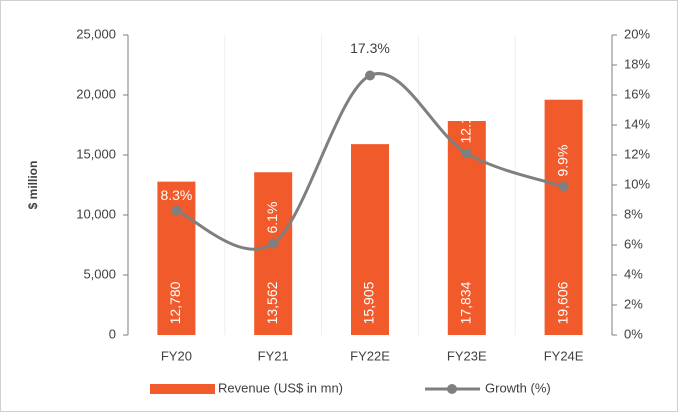 Image resolution: width=679 pixels, height=413 pixels. Describe the element at coordinates (452, 389) in the screenshot. I see `legend-marker` at that location.